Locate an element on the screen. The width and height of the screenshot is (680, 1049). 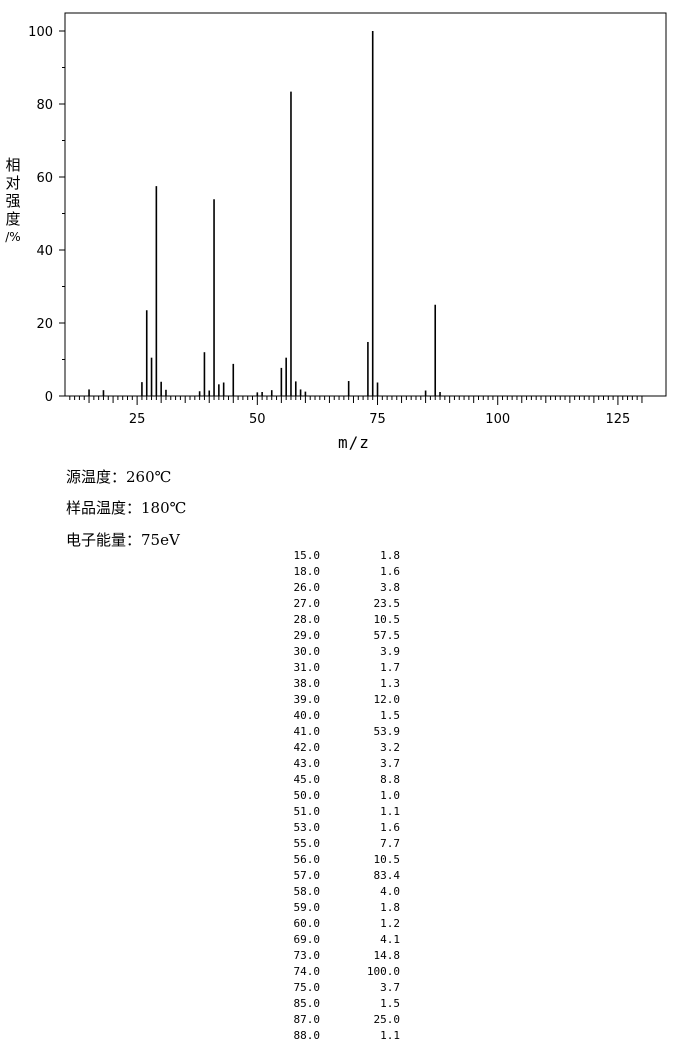
table-row: 18.0 1.6 is located at coordinates (340, 572).